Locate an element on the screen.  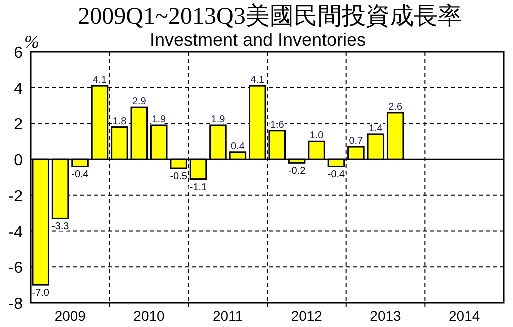
data-label: -1.1 is located at coordinates (199, 188).